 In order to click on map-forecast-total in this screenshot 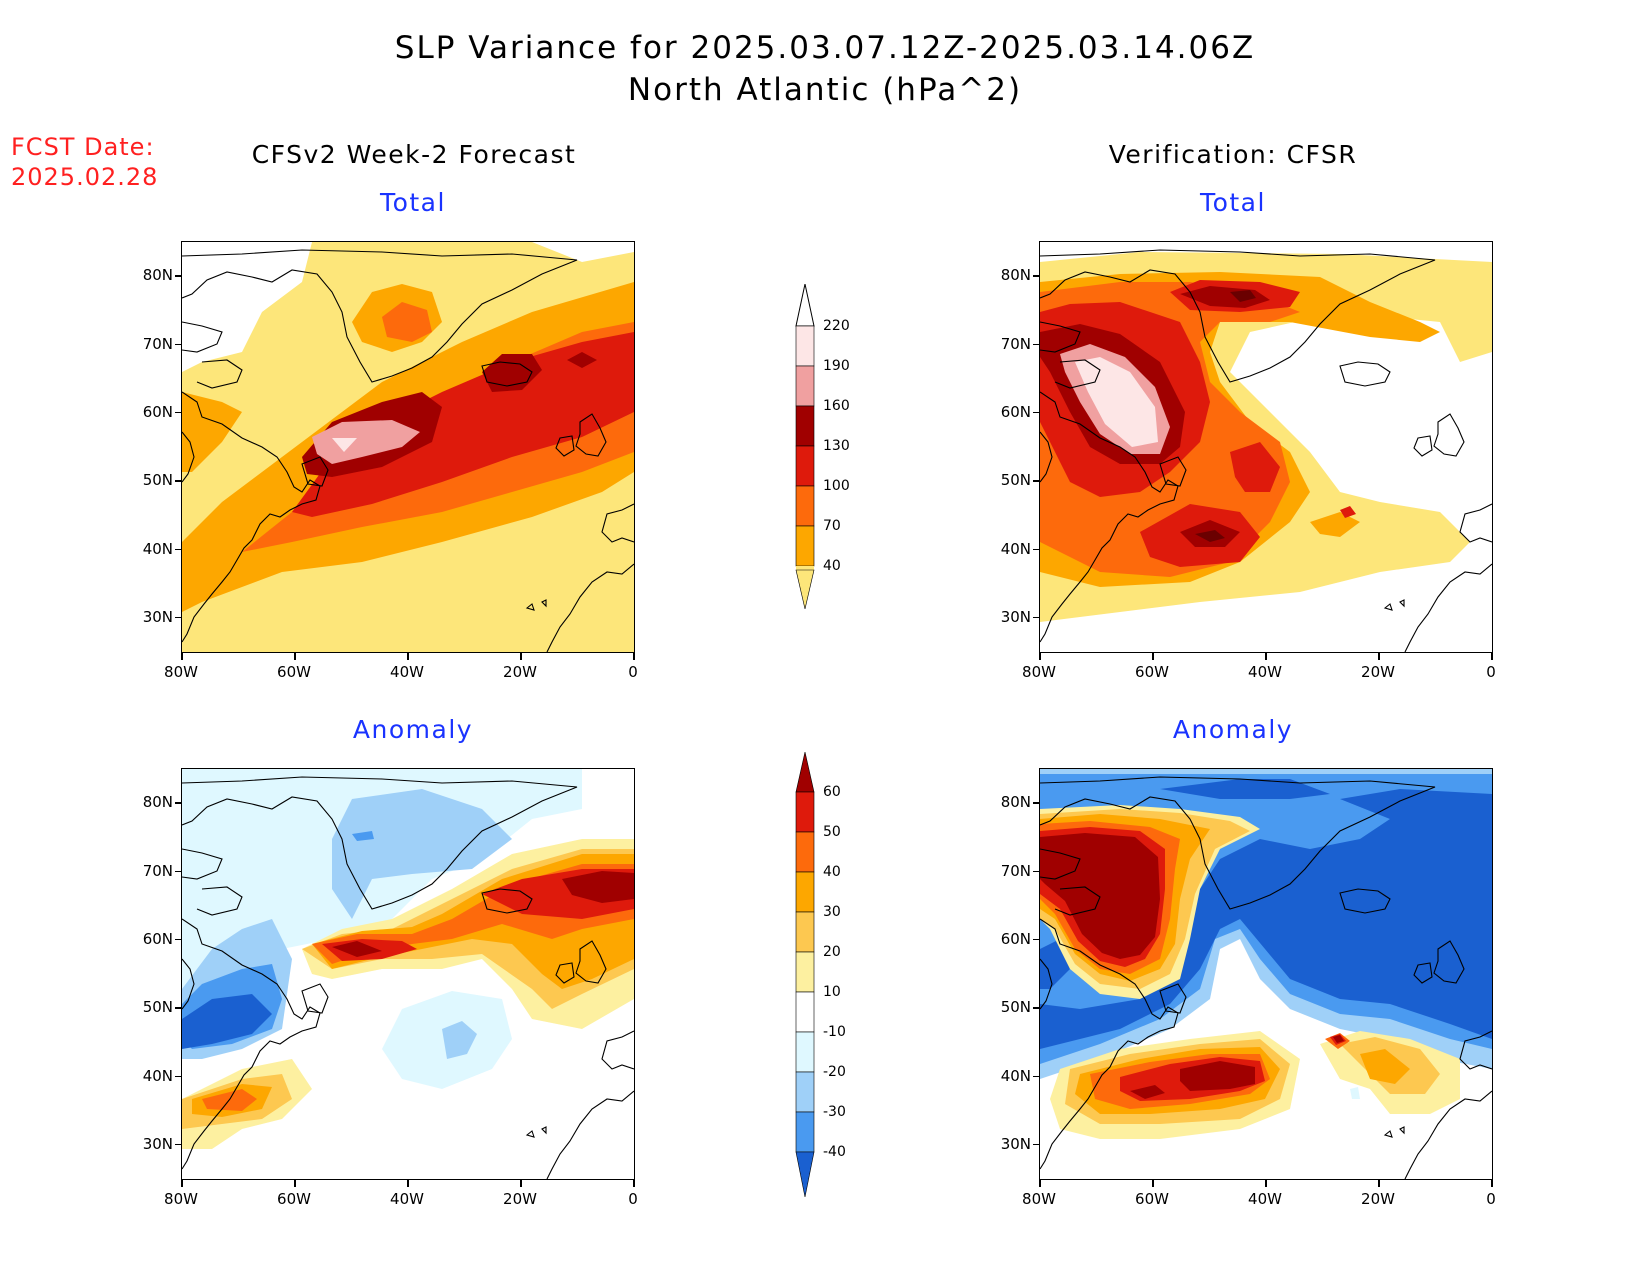, I will do `click(408, 447)`.